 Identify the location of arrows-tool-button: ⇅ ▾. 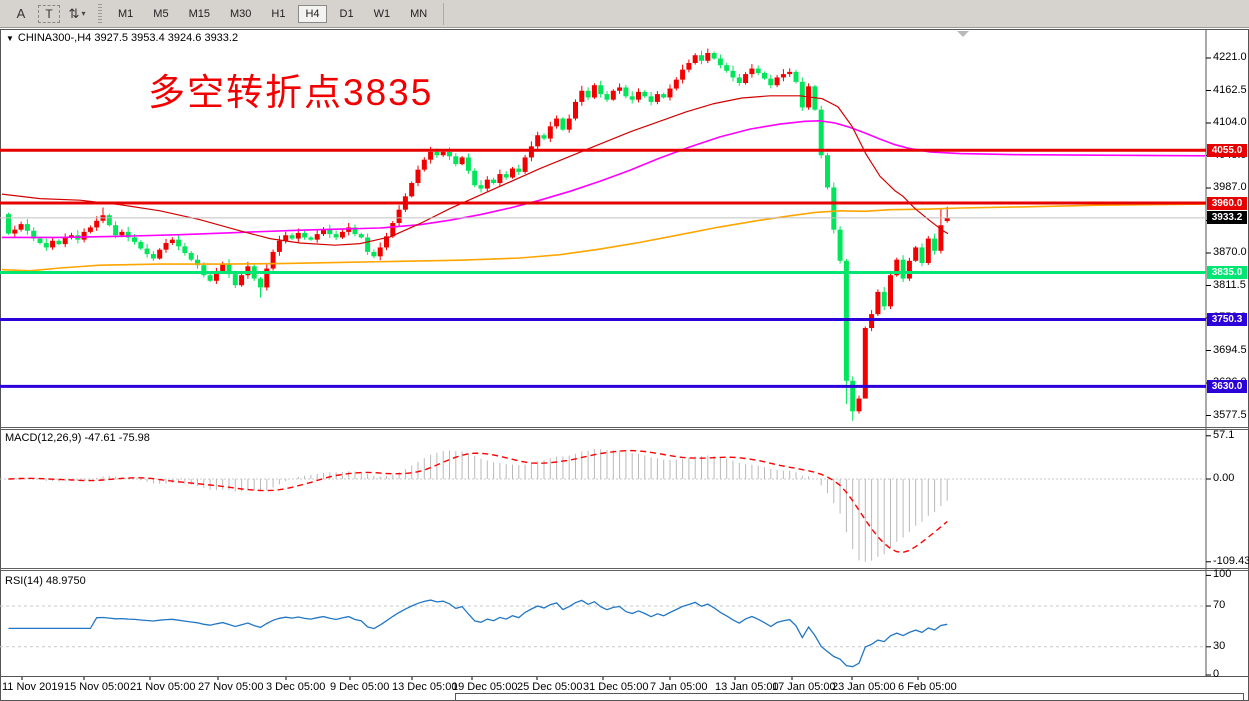
(77, 13).